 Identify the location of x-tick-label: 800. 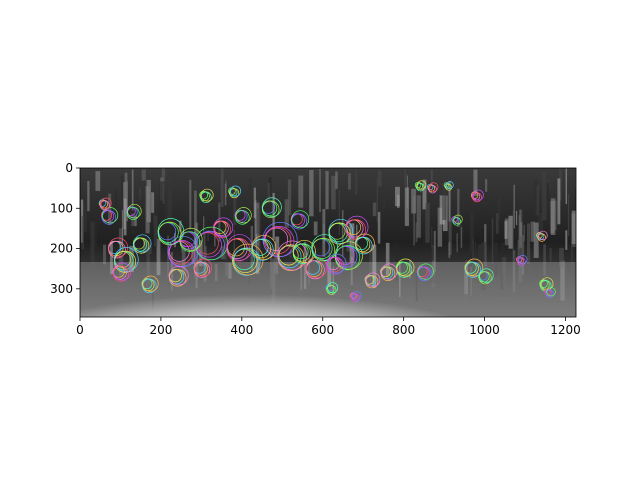
(403, 330).